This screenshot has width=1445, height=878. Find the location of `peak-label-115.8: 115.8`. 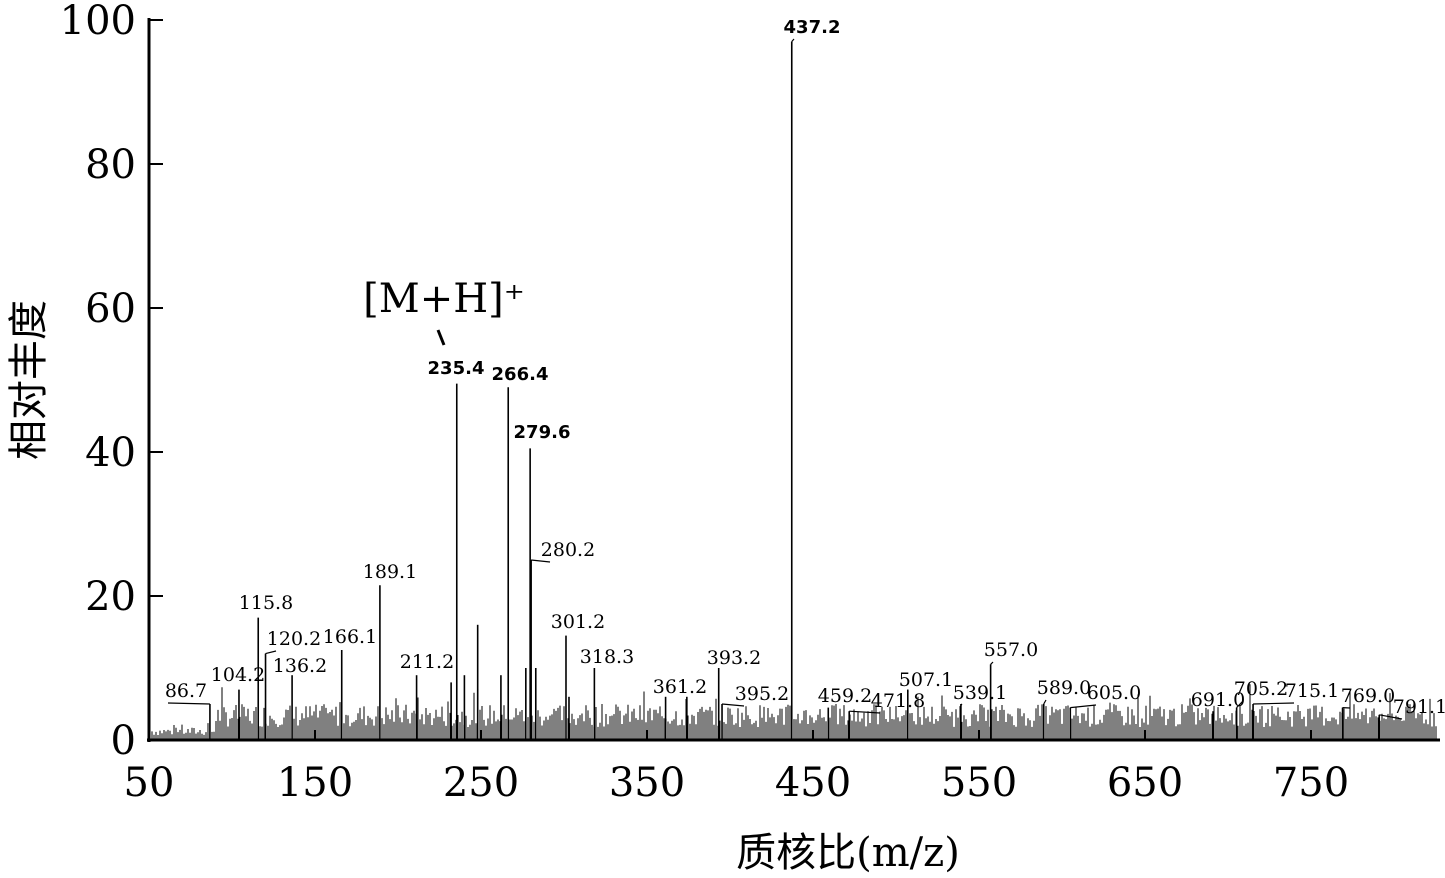

peak-label-115.8: 115.8 is located at coordinates (266, 603).